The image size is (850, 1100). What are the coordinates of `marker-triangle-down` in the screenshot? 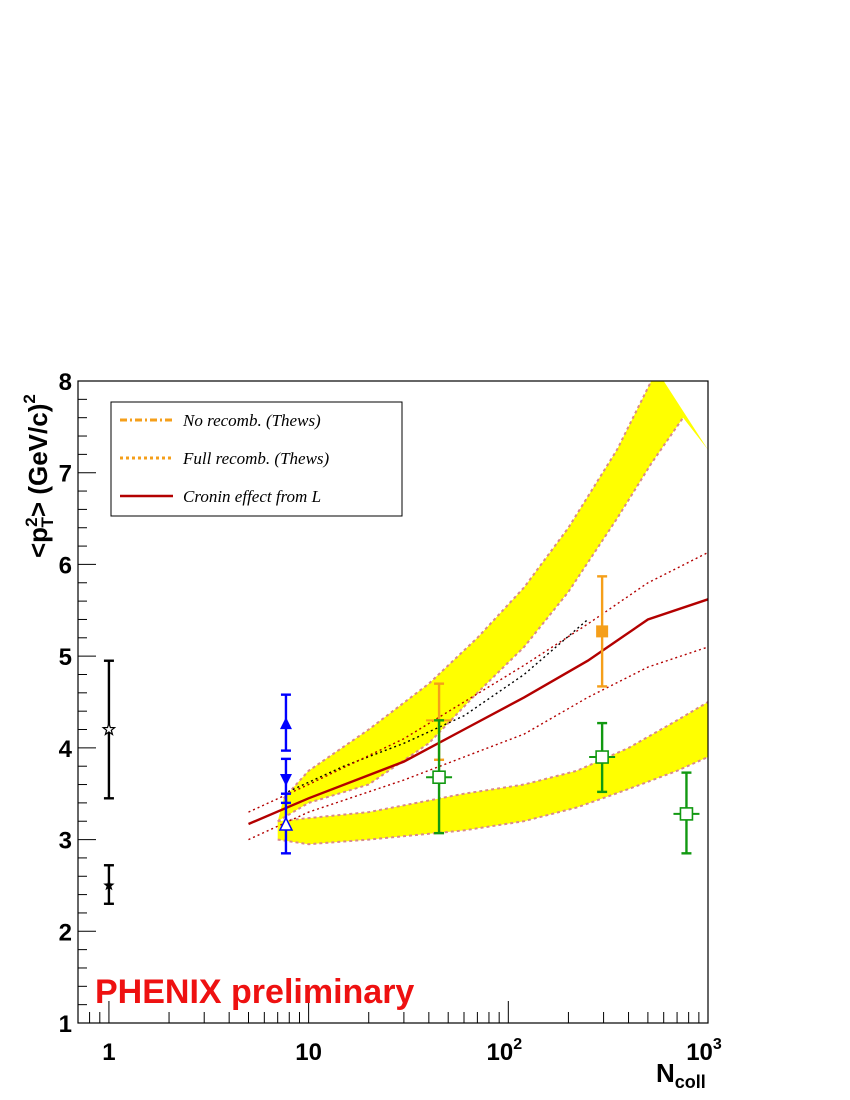 It's located at (285, 779).